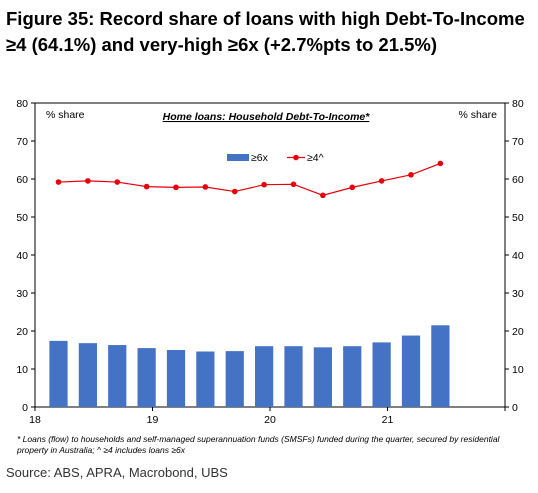 The height and width of the screenshot is (493, 538). I want to click on y-tick-label-right: 60, so click(518, 180).